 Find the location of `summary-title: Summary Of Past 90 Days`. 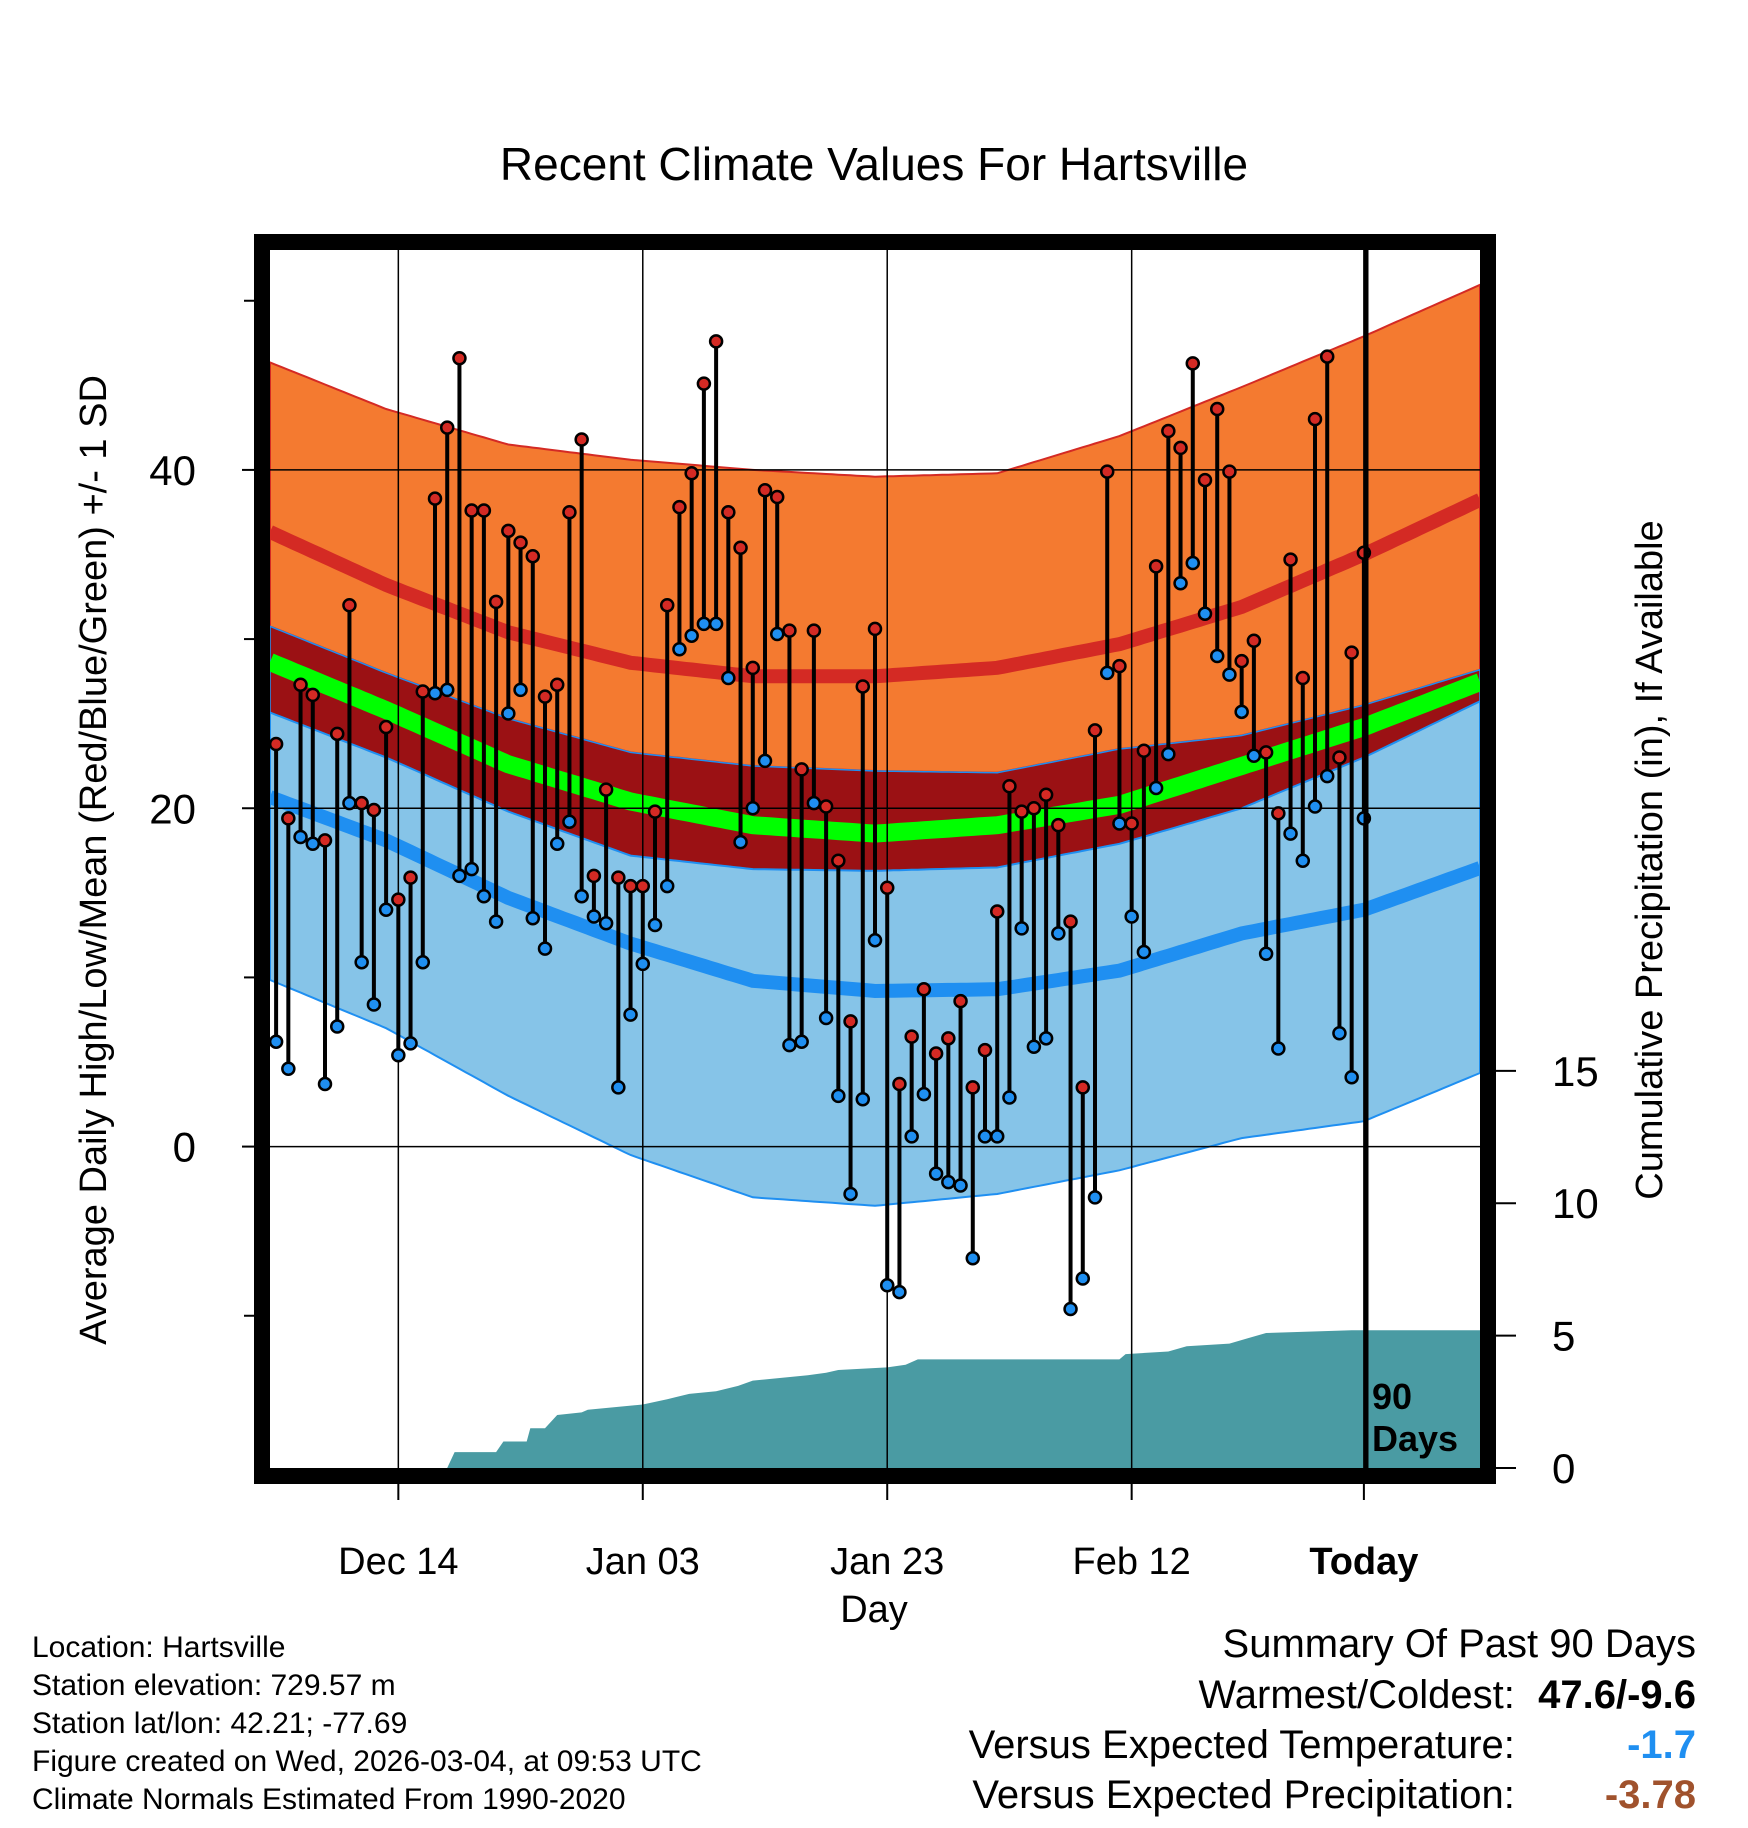

summary-title: Summary Of Past 90 Days is located at coordinates (1459, 1644).